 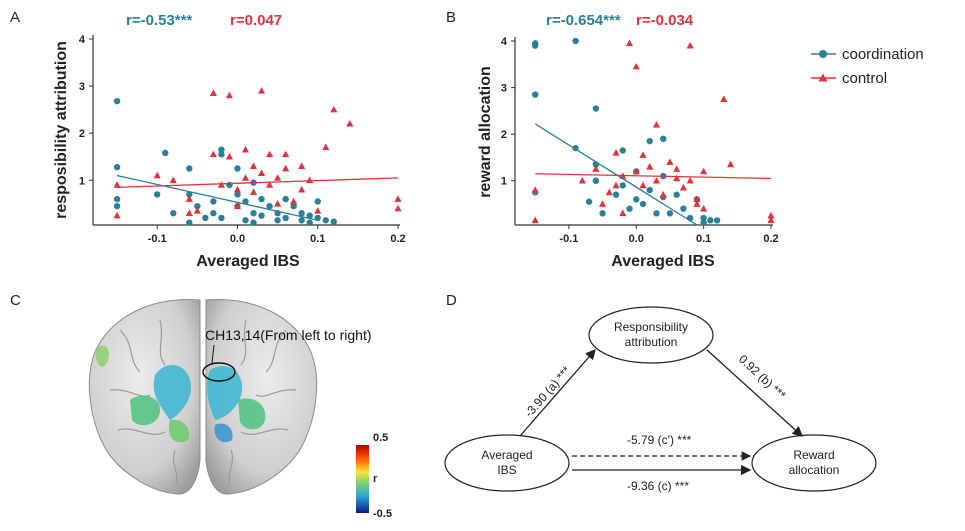 What do you see at coordinates (82, 181) in the screenshot?
I see `y-tick-label-a: 1` at bounding box center [82, 181].